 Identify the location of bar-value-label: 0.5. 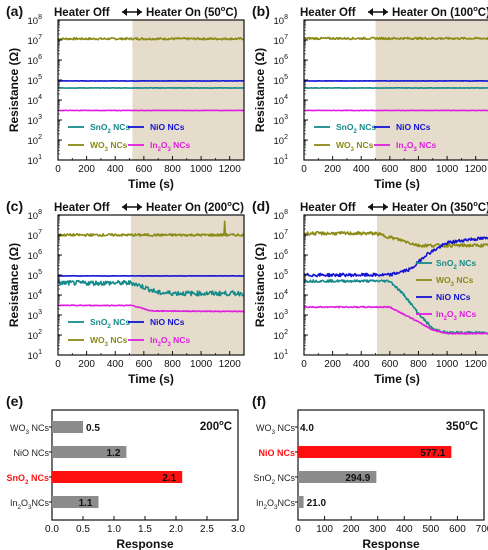
(93, 428).